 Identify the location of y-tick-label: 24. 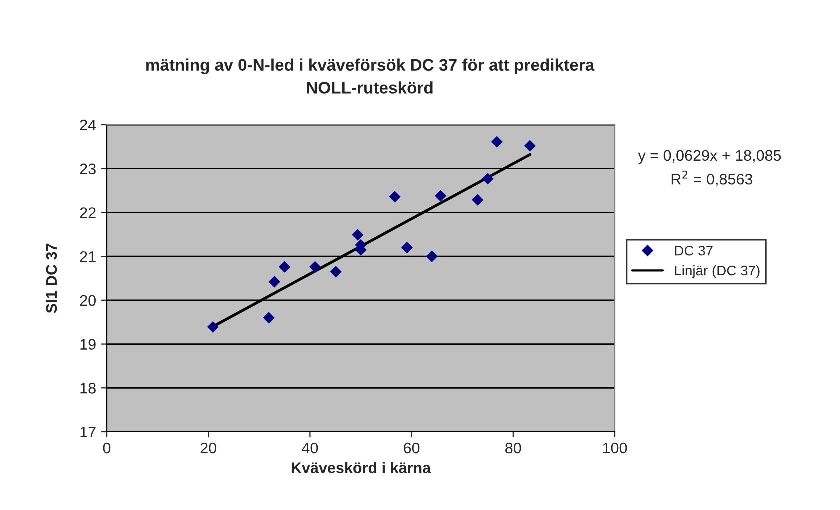
(88, 125).